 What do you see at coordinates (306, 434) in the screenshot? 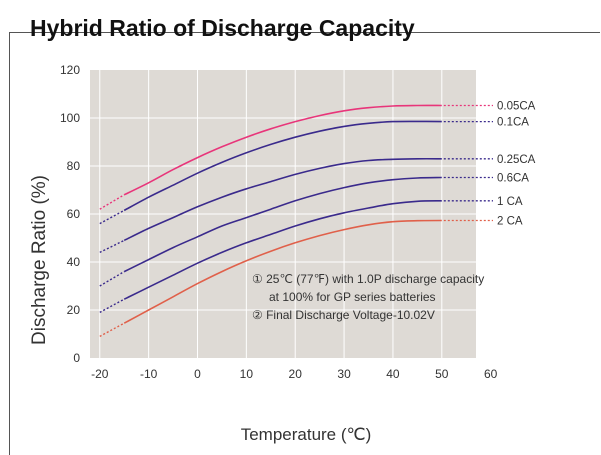
I see `x-axis-label: Temperature (℃)` at bounding box center [306, 434].